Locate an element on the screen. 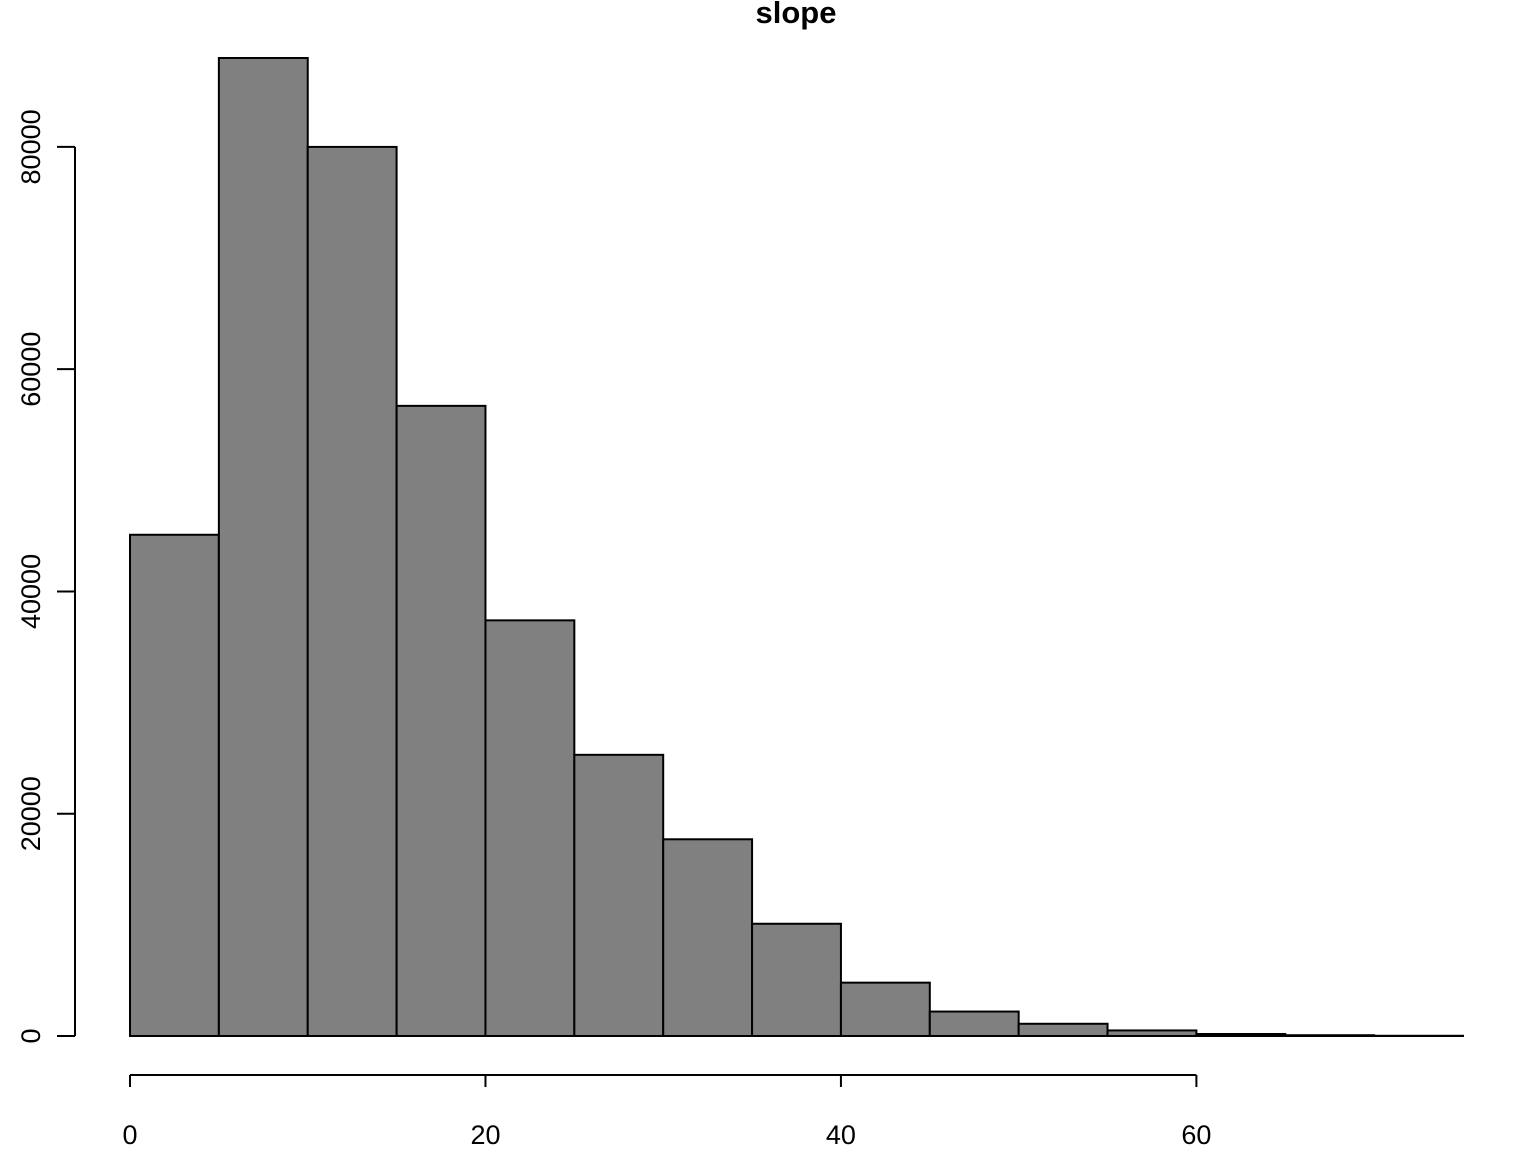  y-tick-label: 80000 is located at coordinates (31, 146).